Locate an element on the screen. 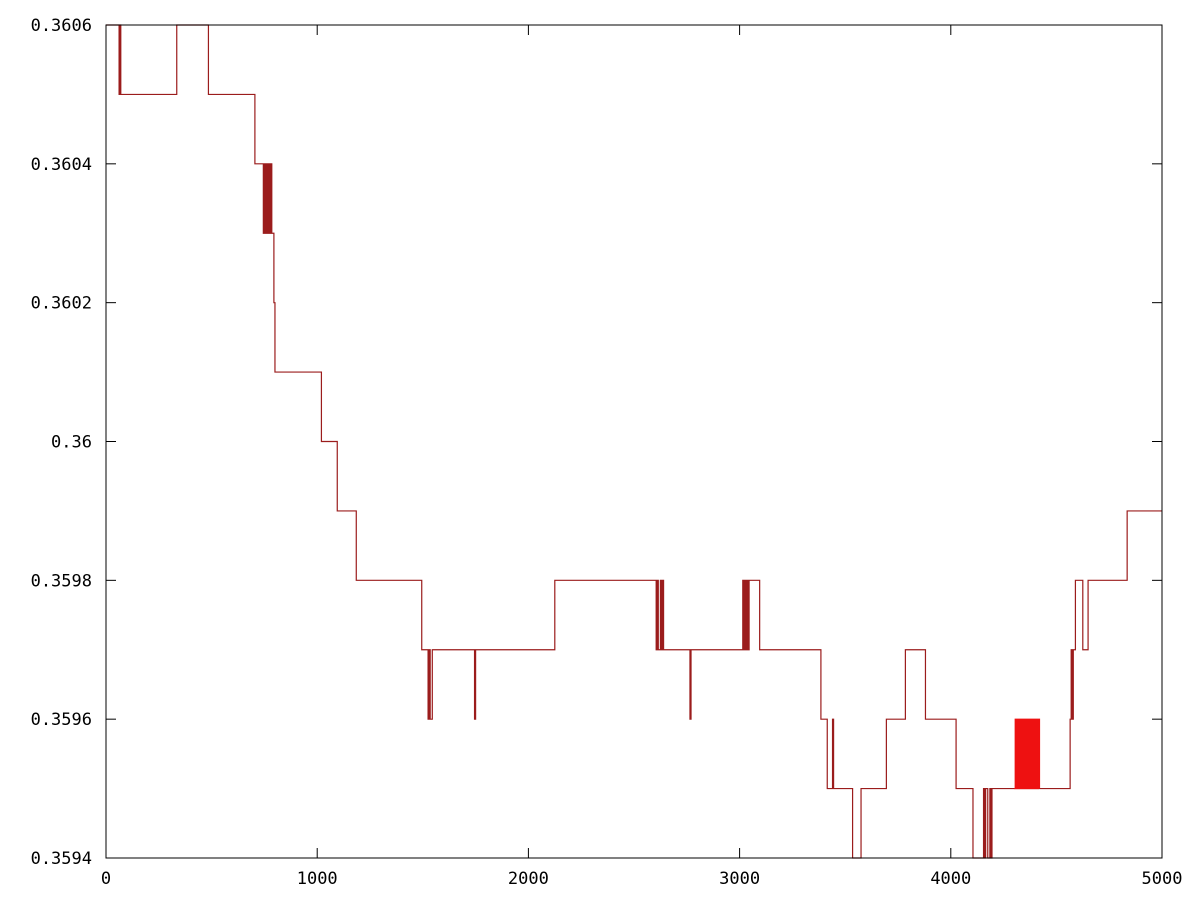 The height and width of the screenshot is (900, 1200). x-tick-label: 4000 is located at coordinates (950, 879).